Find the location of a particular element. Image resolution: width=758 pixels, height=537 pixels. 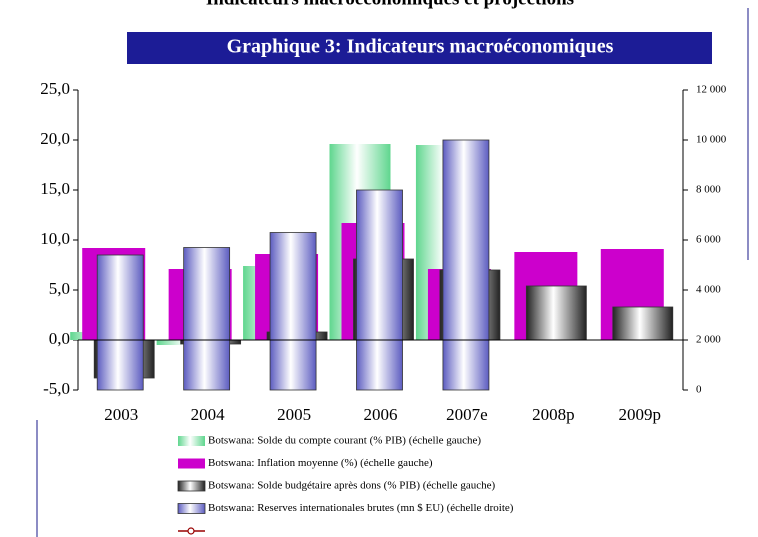

y-tick-label: 20,0 is located at coordinates (55, 138).